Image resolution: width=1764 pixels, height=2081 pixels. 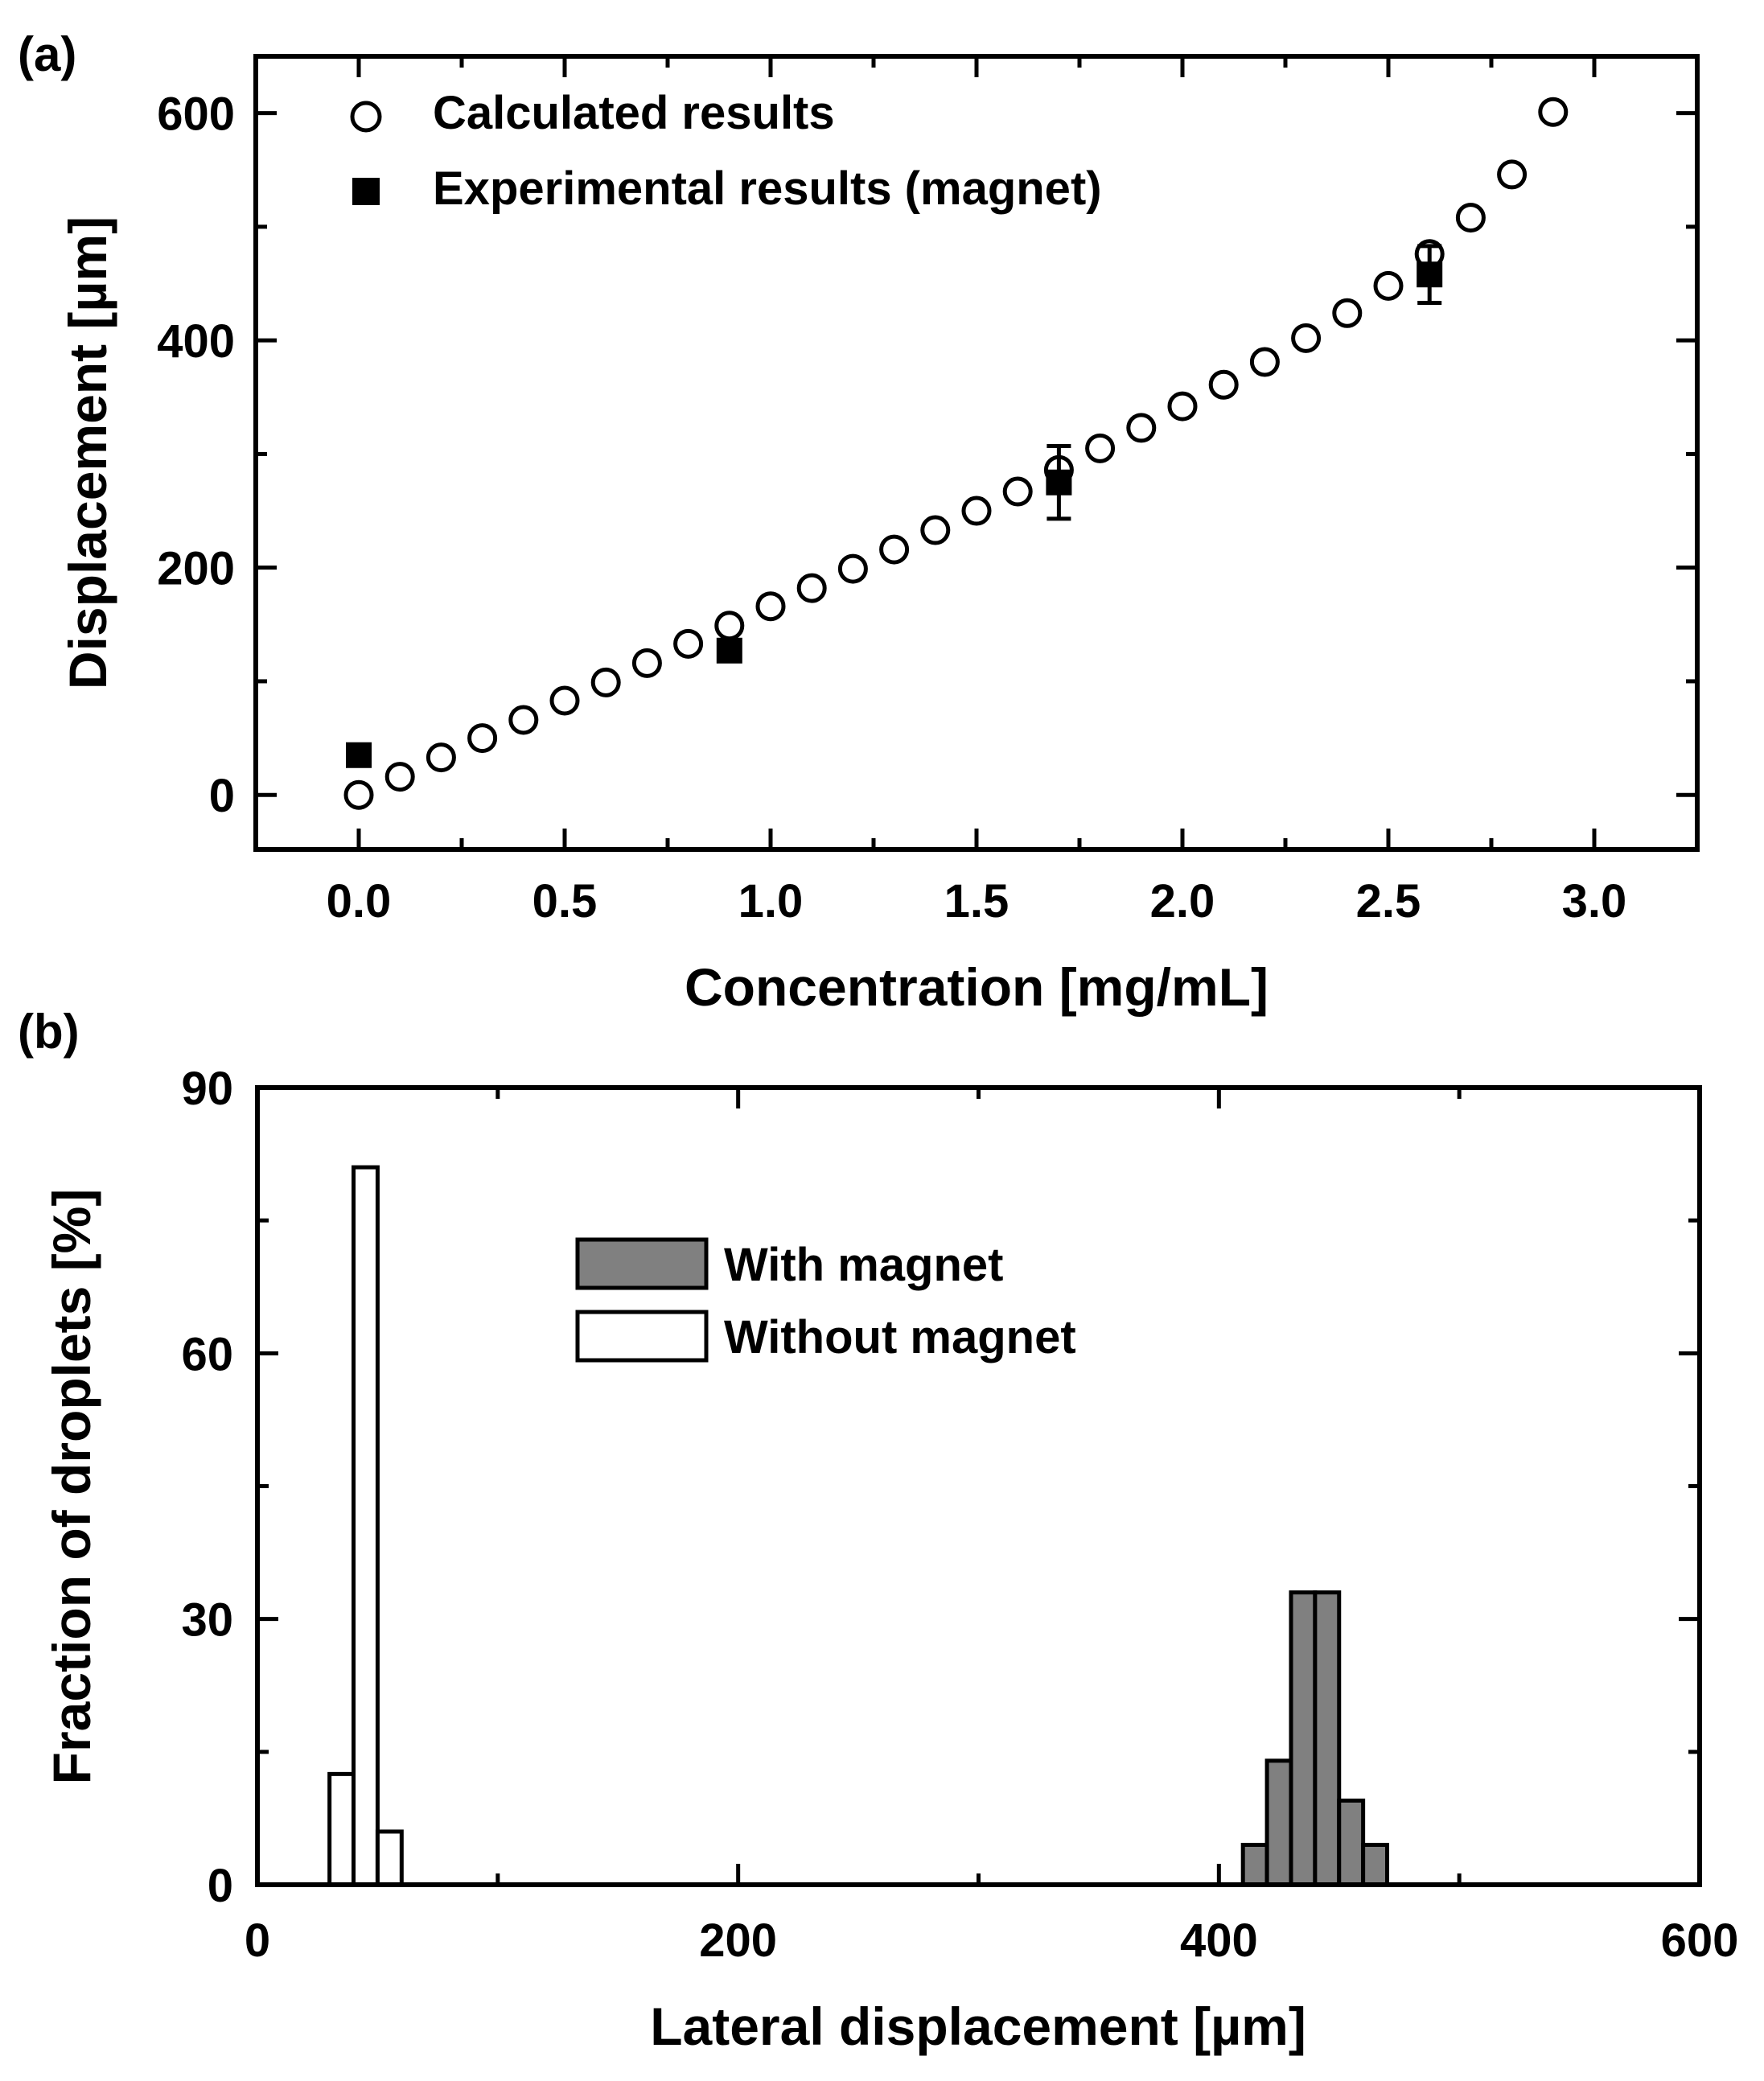 I want to click on a-x-tick-label-2: 2.0, so click(x=1182, y=901).